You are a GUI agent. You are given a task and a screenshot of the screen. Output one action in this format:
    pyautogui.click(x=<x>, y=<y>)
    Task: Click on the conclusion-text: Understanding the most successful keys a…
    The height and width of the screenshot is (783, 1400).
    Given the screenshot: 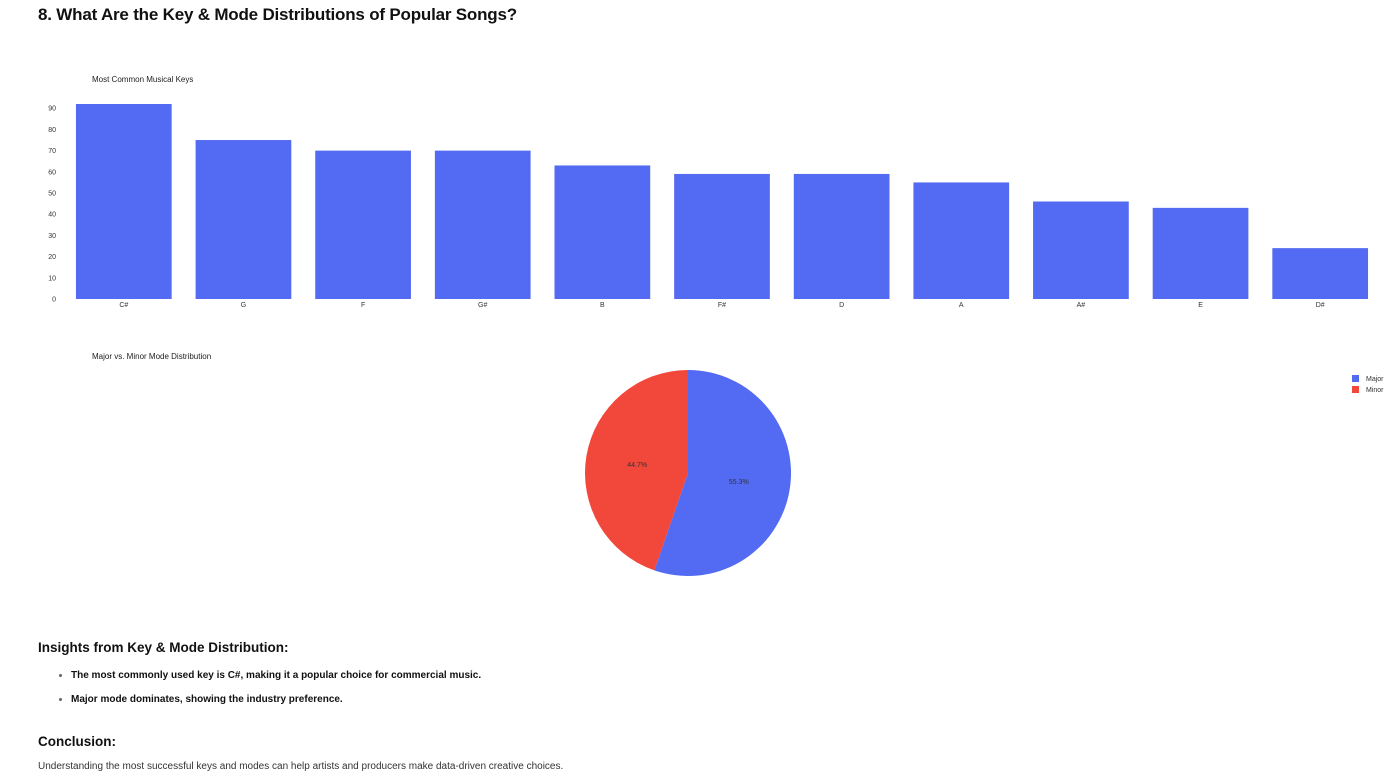 What is the action you would take?
    pyautogui.click(x=301, y=766)
    